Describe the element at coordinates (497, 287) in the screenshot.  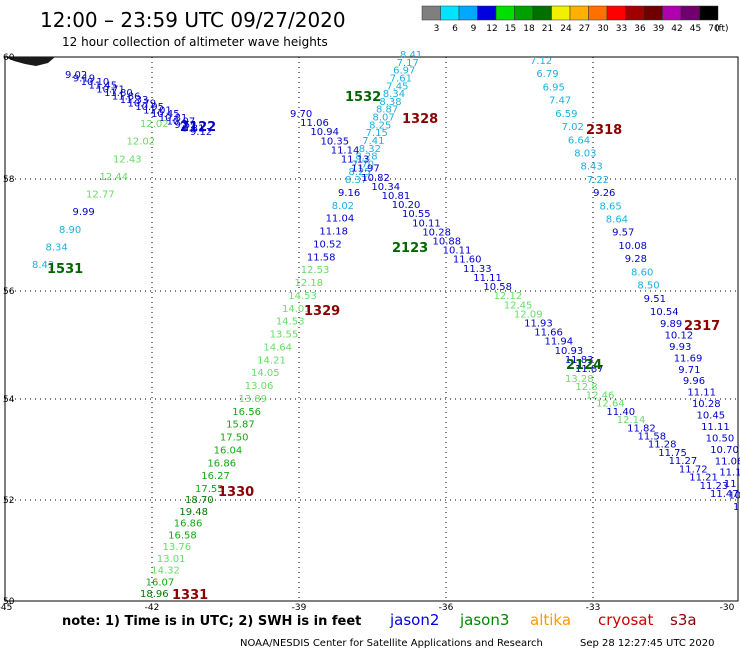
I see `wave-height-label: 10.58` at that location.